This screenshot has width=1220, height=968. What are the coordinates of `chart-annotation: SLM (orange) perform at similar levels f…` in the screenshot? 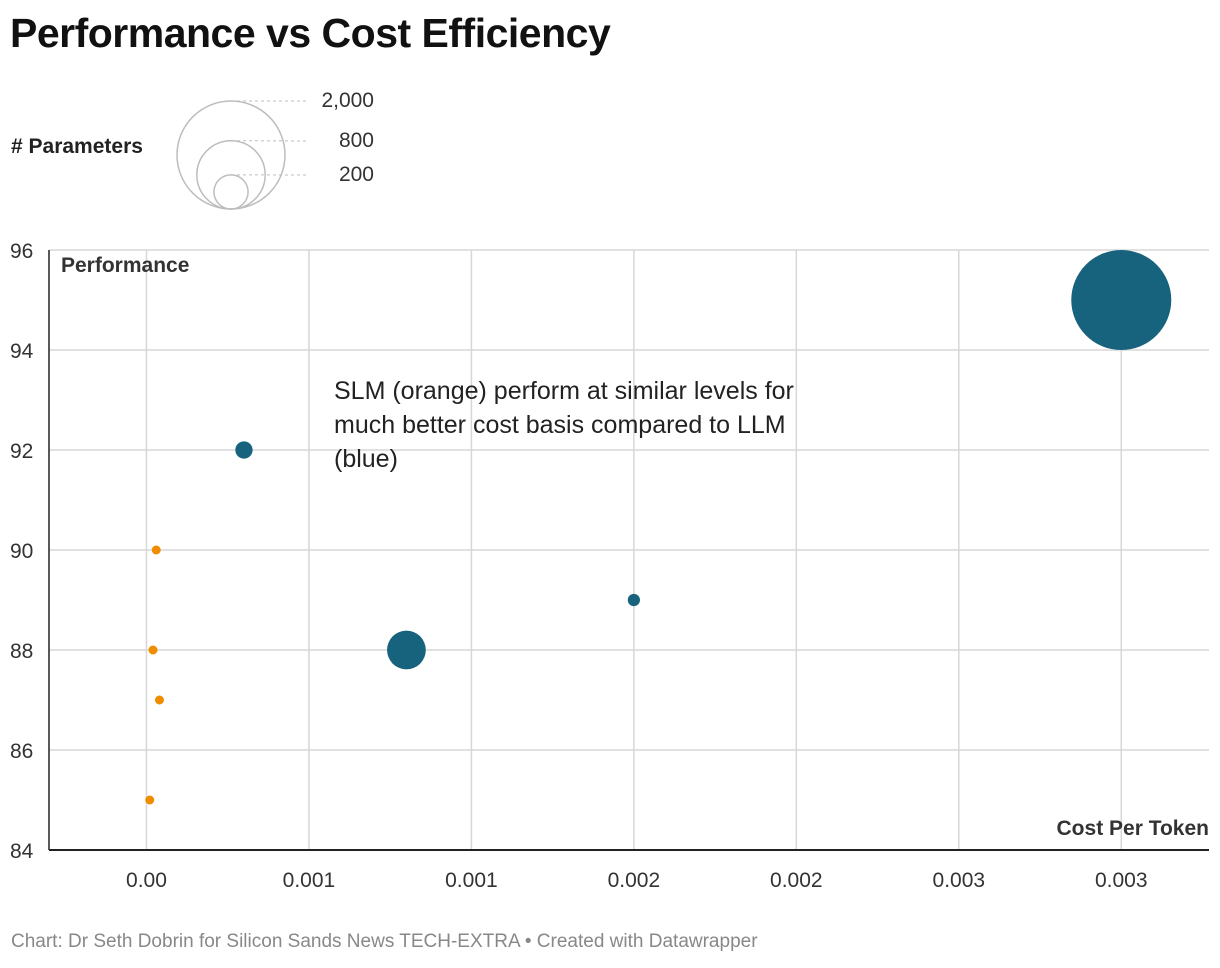 It's located at (564, 425).